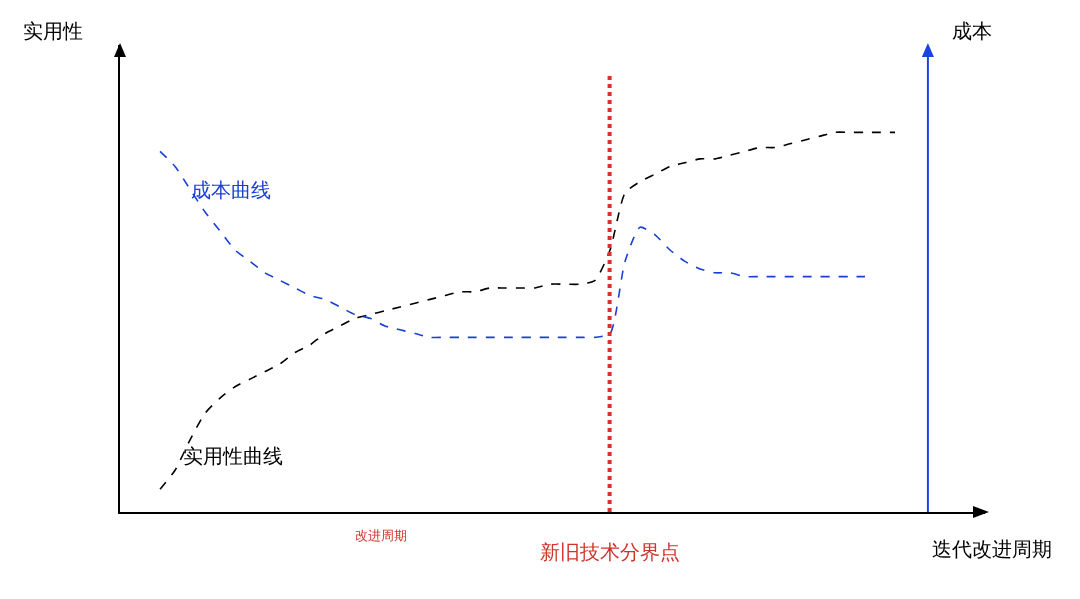  Describe the element at coordinates (992, 549) in the screenshot. I see `x-axis-title: 迭代改进周期` at that location.